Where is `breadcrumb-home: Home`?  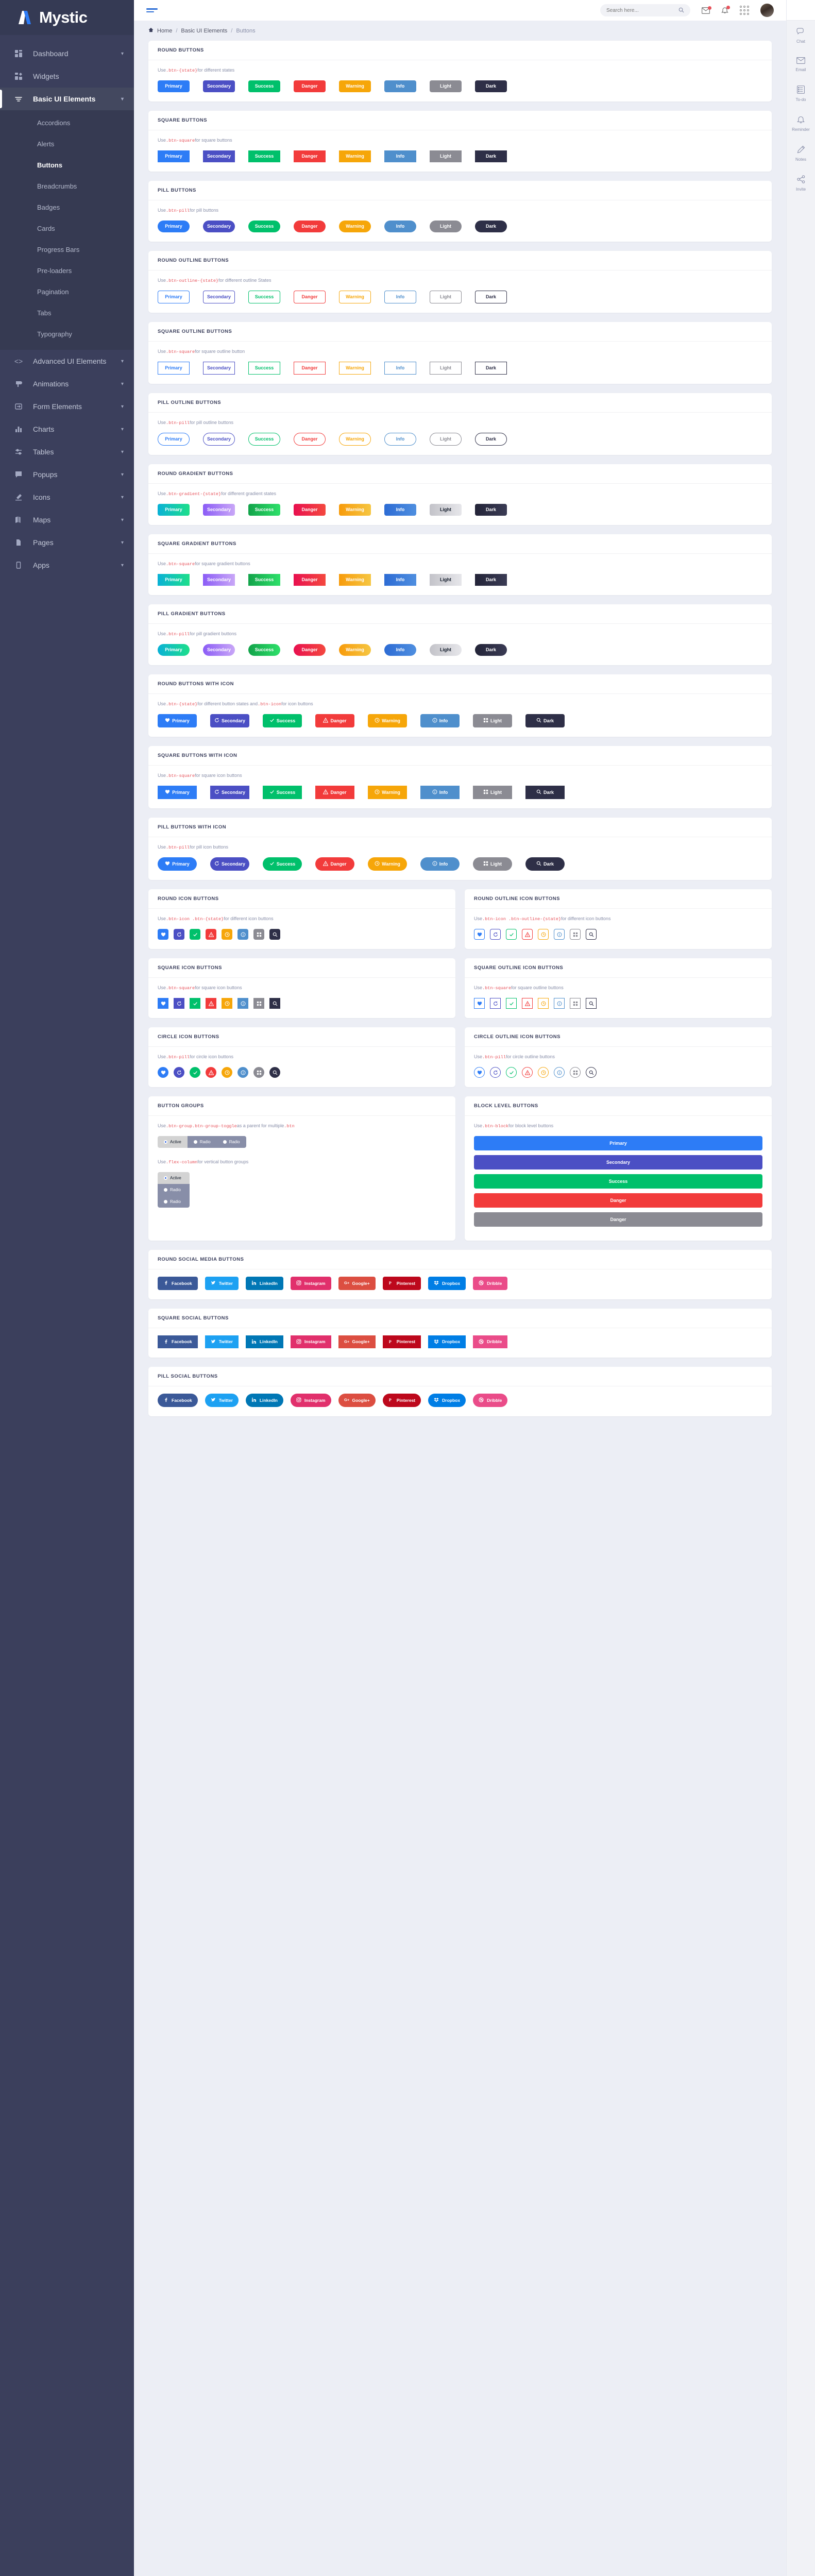 breadcrumb-home: Home is located at coordinates (165, 30).